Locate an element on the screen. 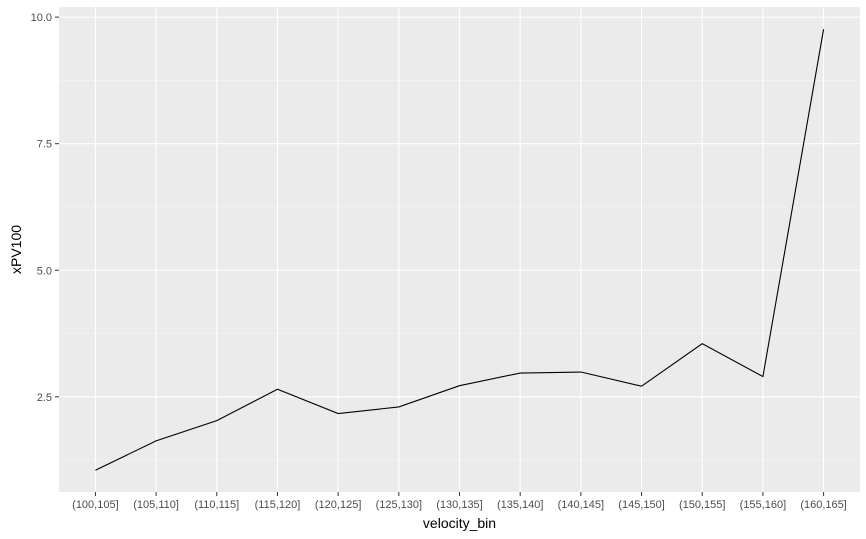 The height and width of the screenshot is (539, 866). x-tick-label: (105,110] is located at coordinates (156, 505).